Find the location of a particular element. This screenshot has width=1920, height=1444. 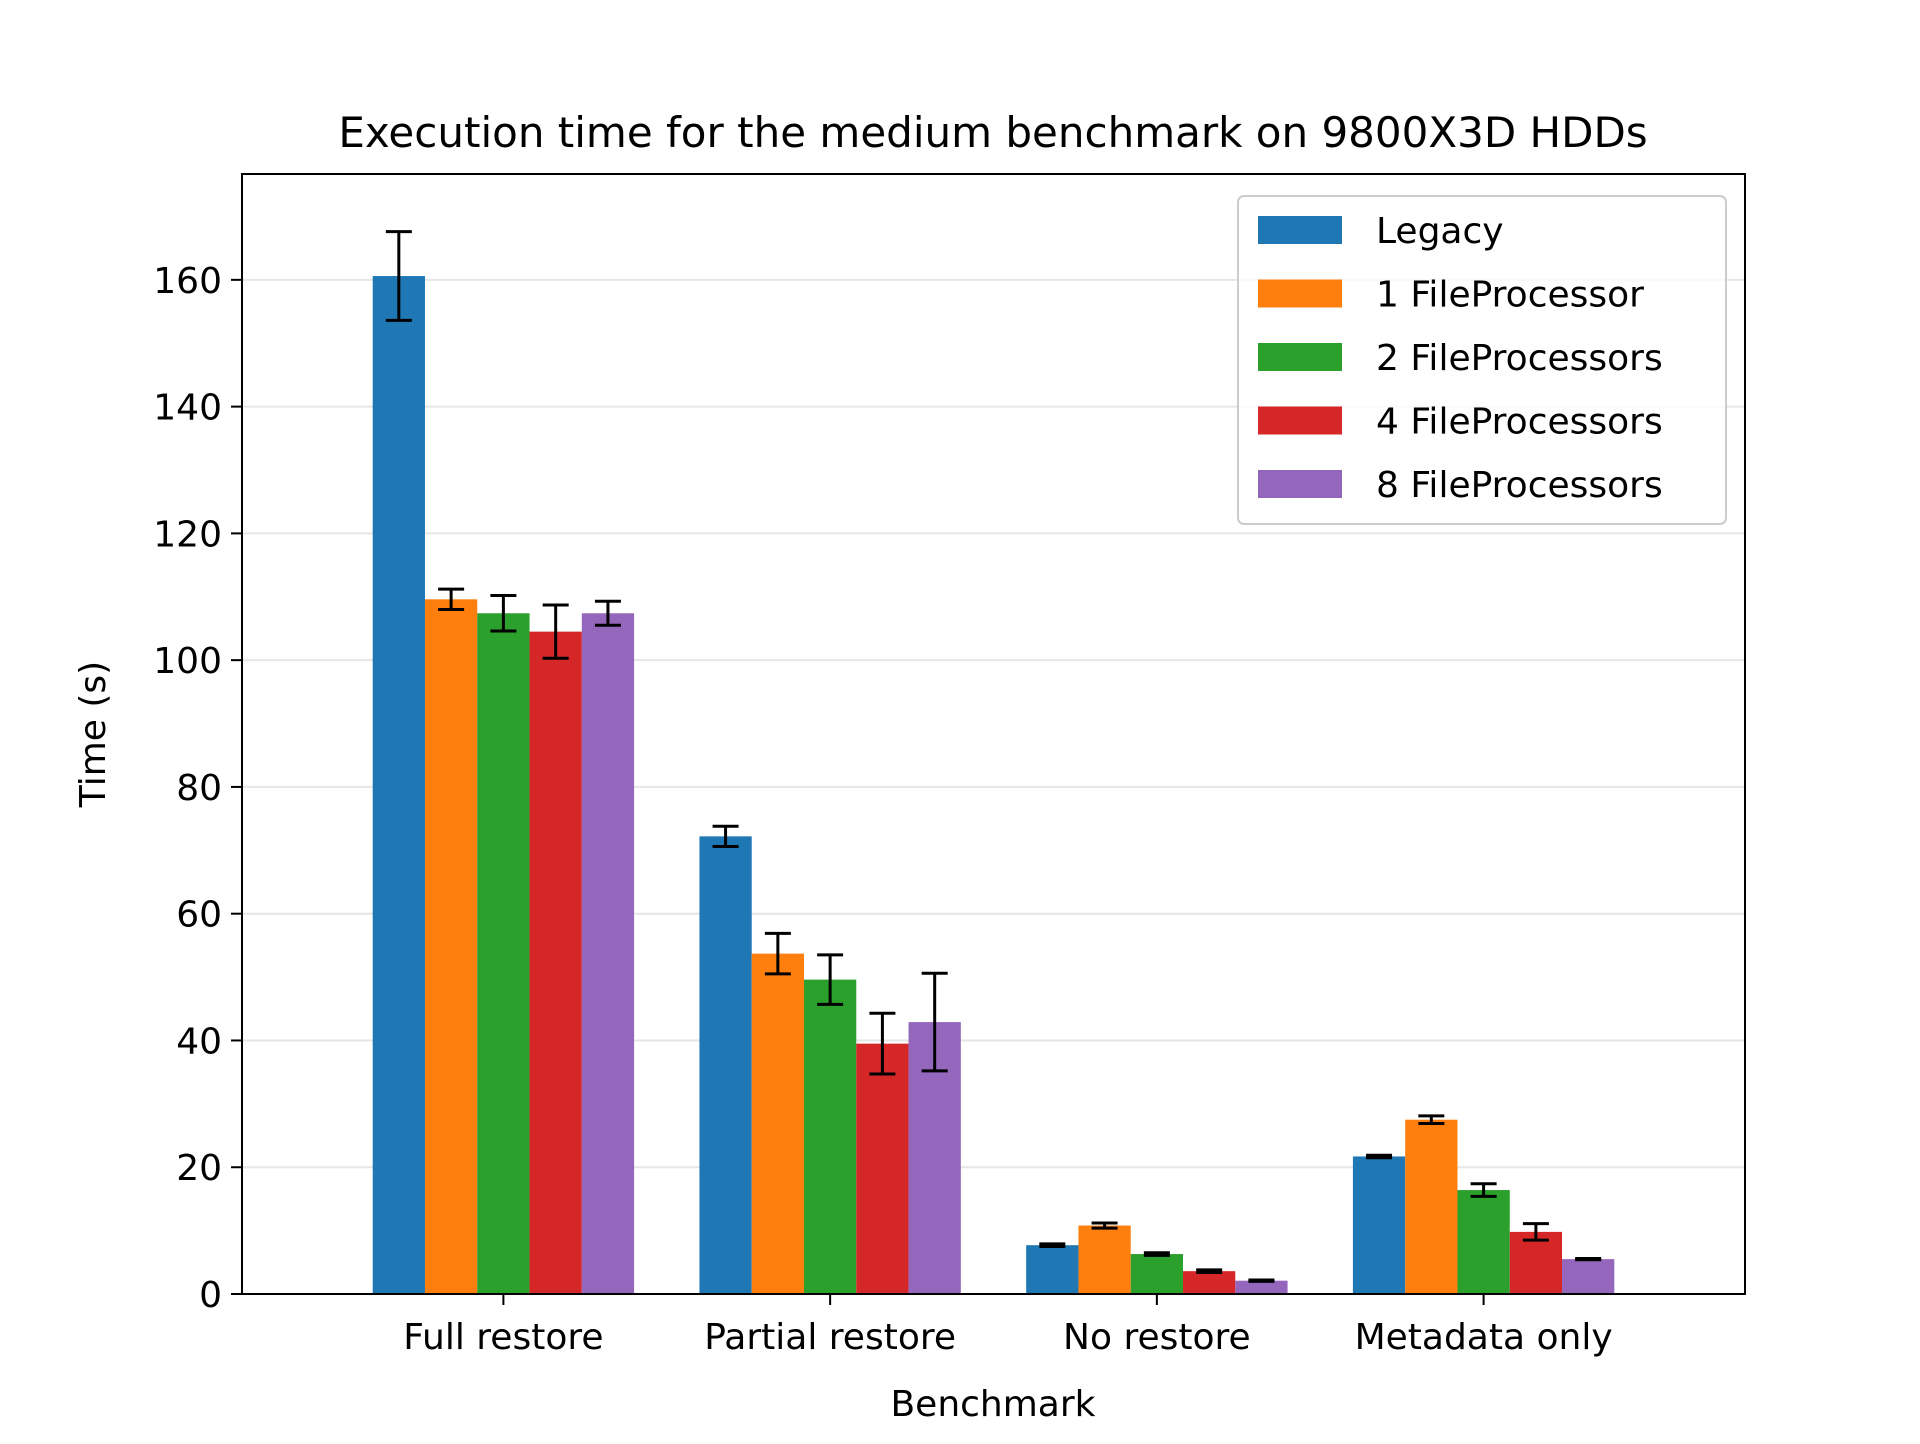

error-bar-8-fileprocessors-full-restore is located at coordinates (607, 613).